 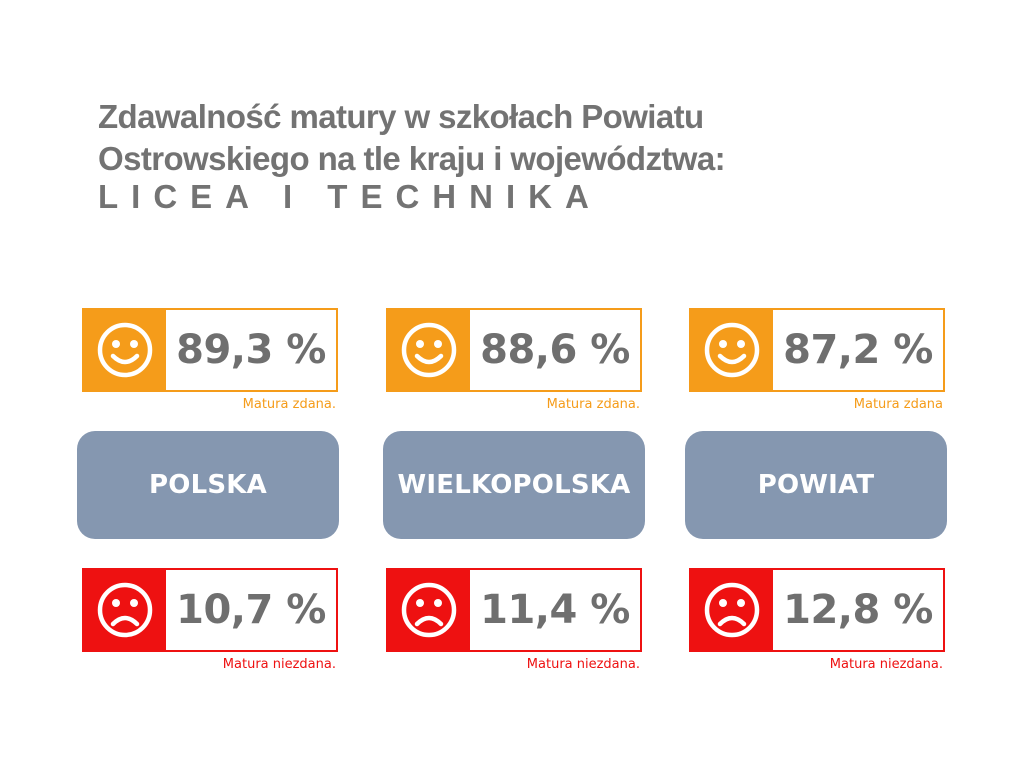 What do you see at coordinates (514, 485) in the screenshot?
I see `region-label-wielkopolska: WIELKOPOLSKA` at bounding box center [514, 485].